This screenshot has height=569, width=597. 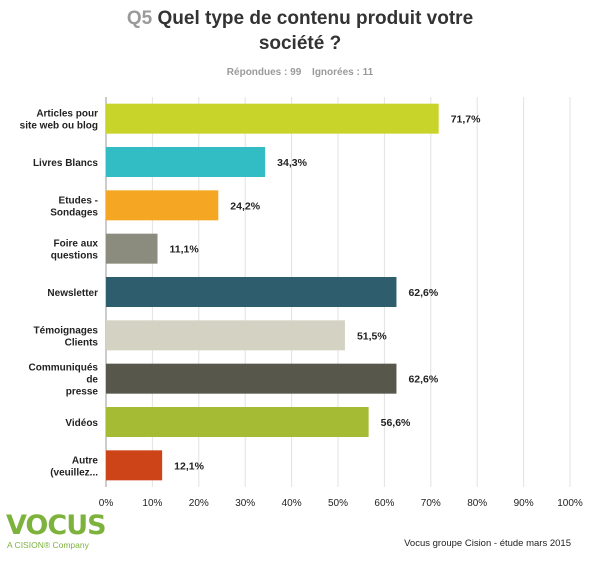 What do you see at coordinates (396, 423) in the screenshot?
I see `data-label: 56,6%` at bounding box center [396, 423].